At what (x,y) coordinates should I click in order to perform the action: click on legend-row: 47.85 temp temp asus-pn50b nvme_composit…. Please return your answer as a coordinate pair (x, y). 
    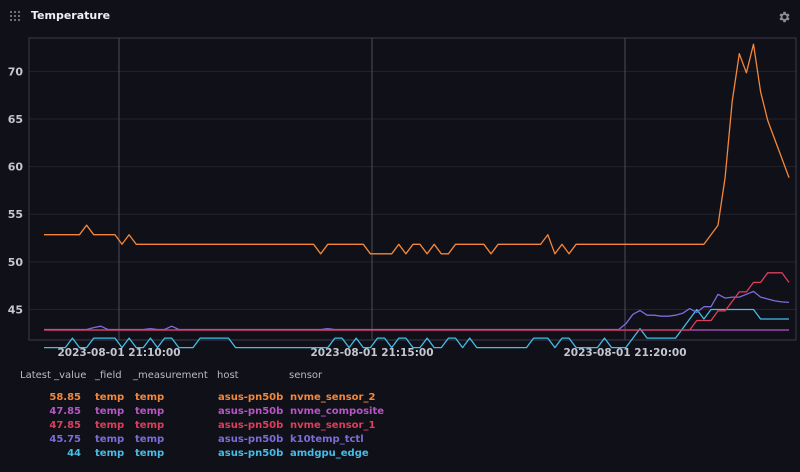
    Looking at the image, I should click on (400, 413).